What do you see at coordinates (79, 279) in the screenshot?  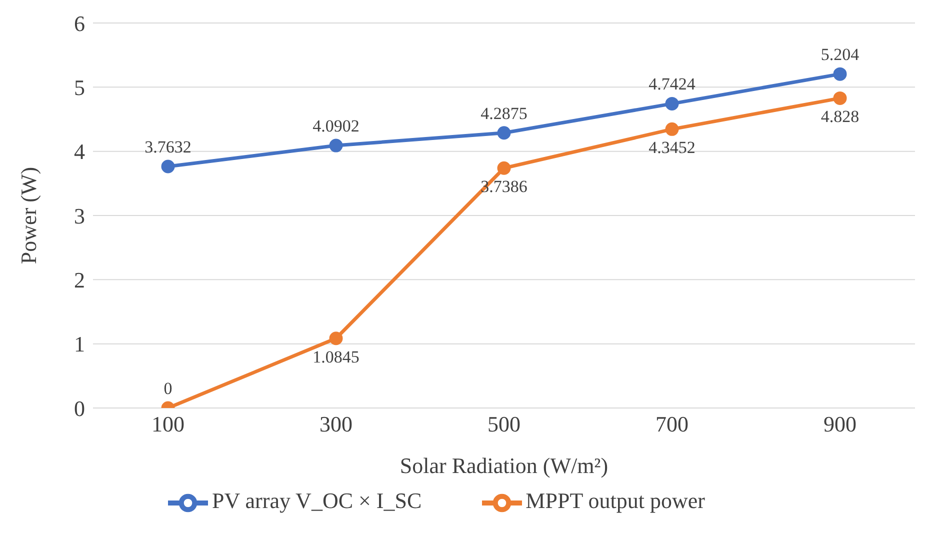 I see `y-tick-label: 2` at bounding box center [79, 279].